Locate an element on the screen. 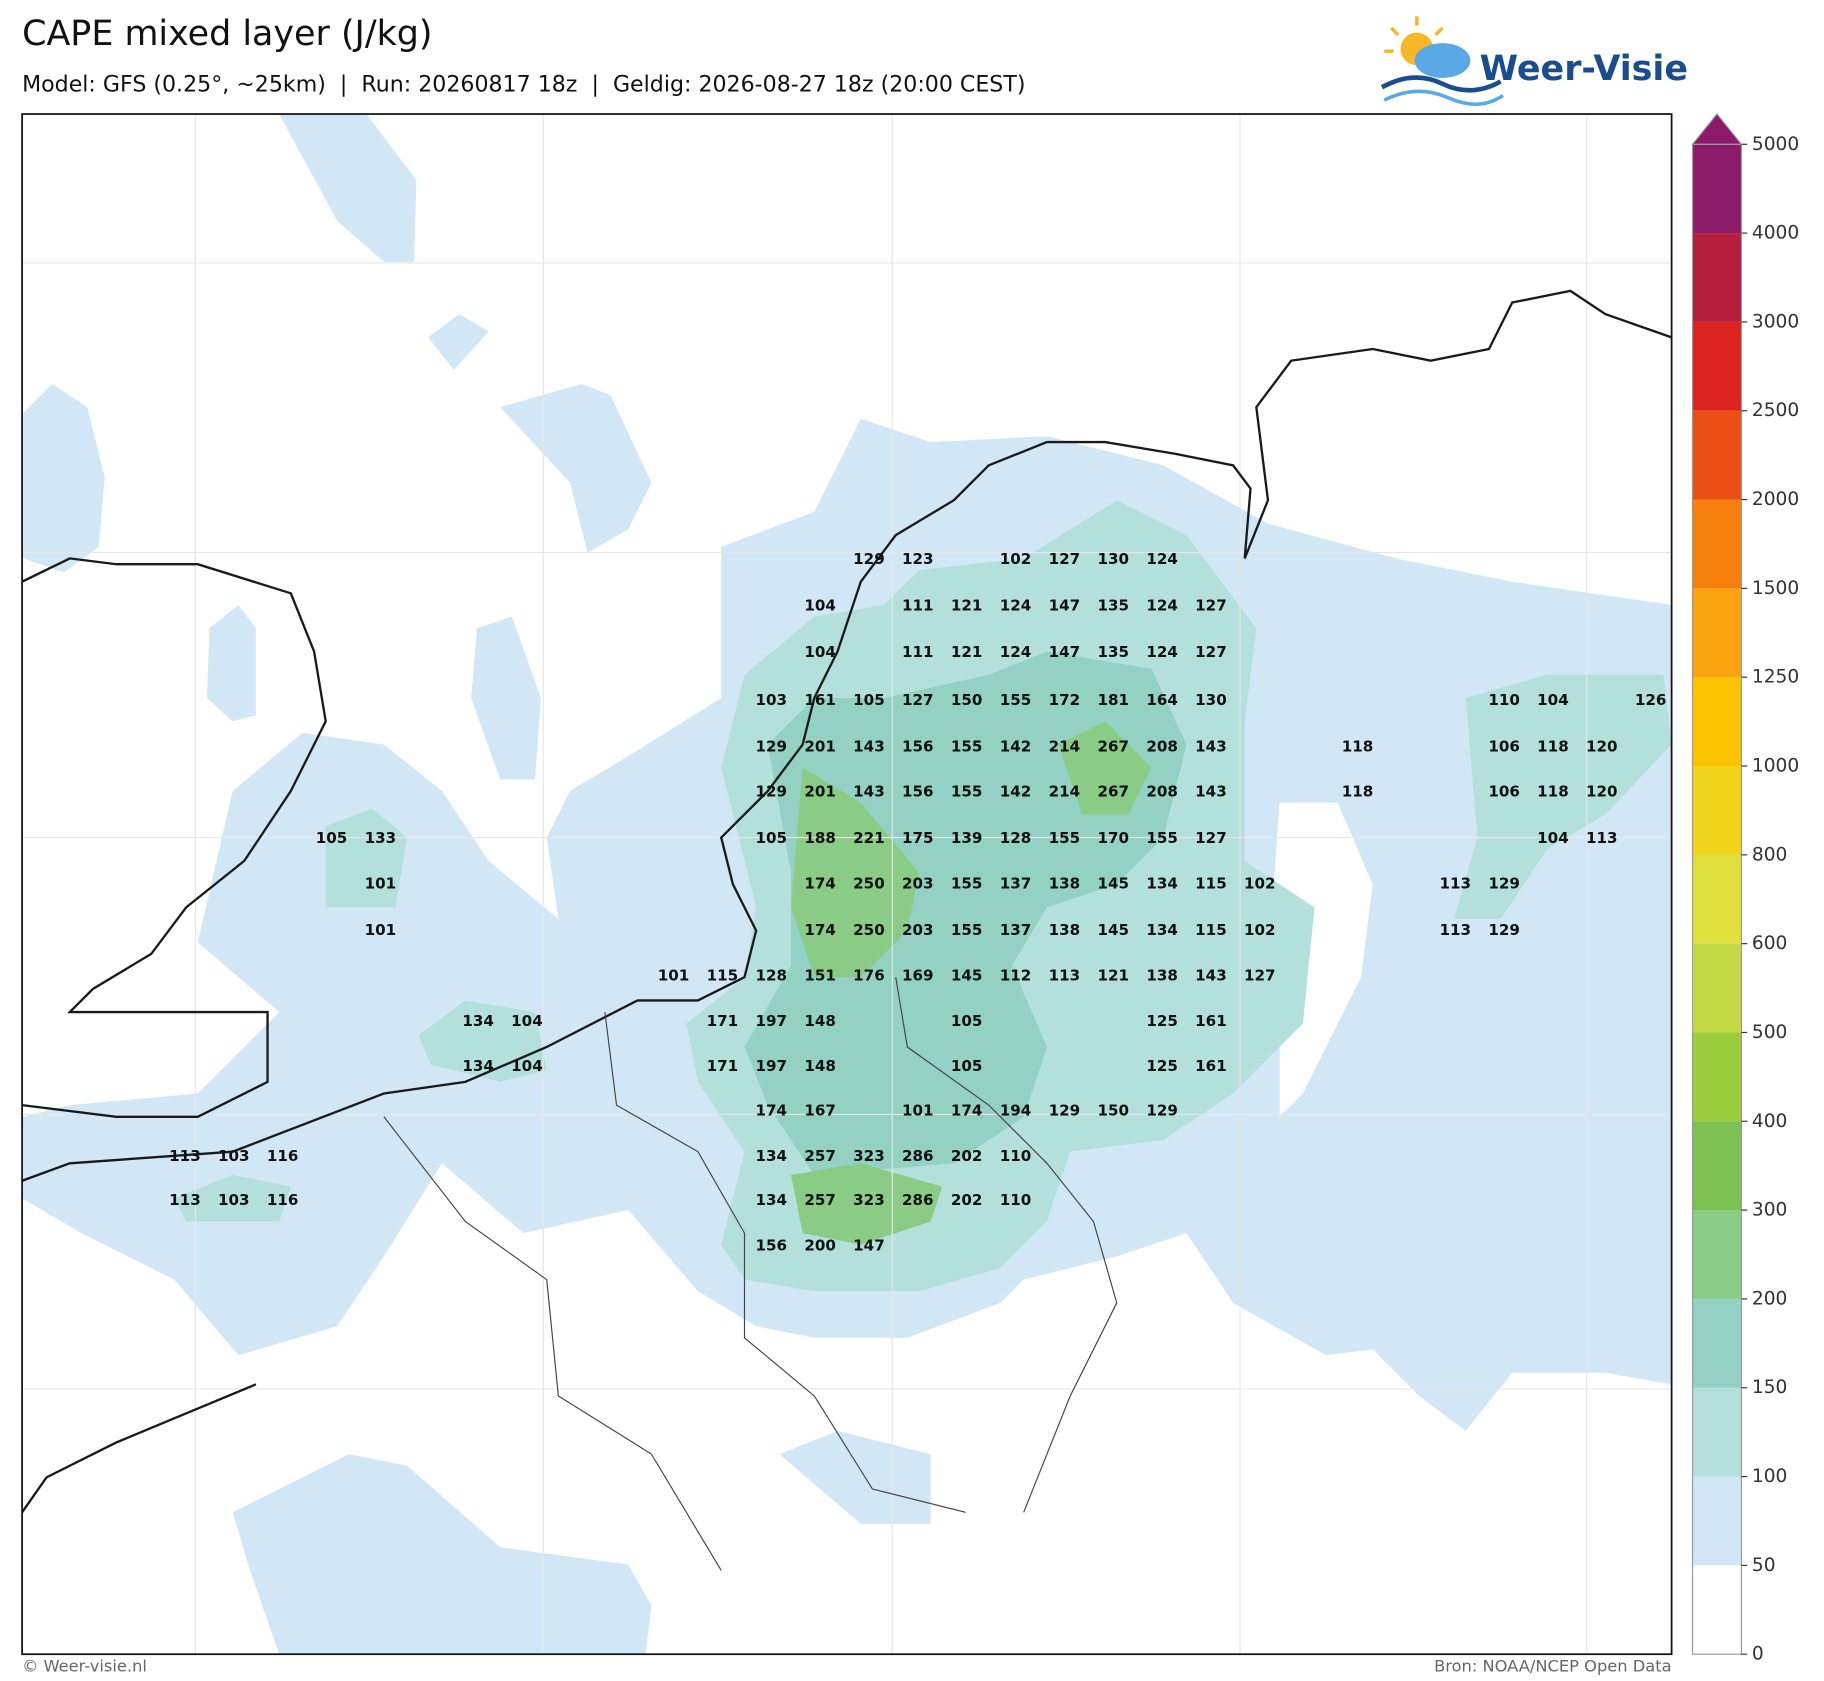 The image size is (1824, 1681). cape-label: 201 is located at coordinates (820, 746).